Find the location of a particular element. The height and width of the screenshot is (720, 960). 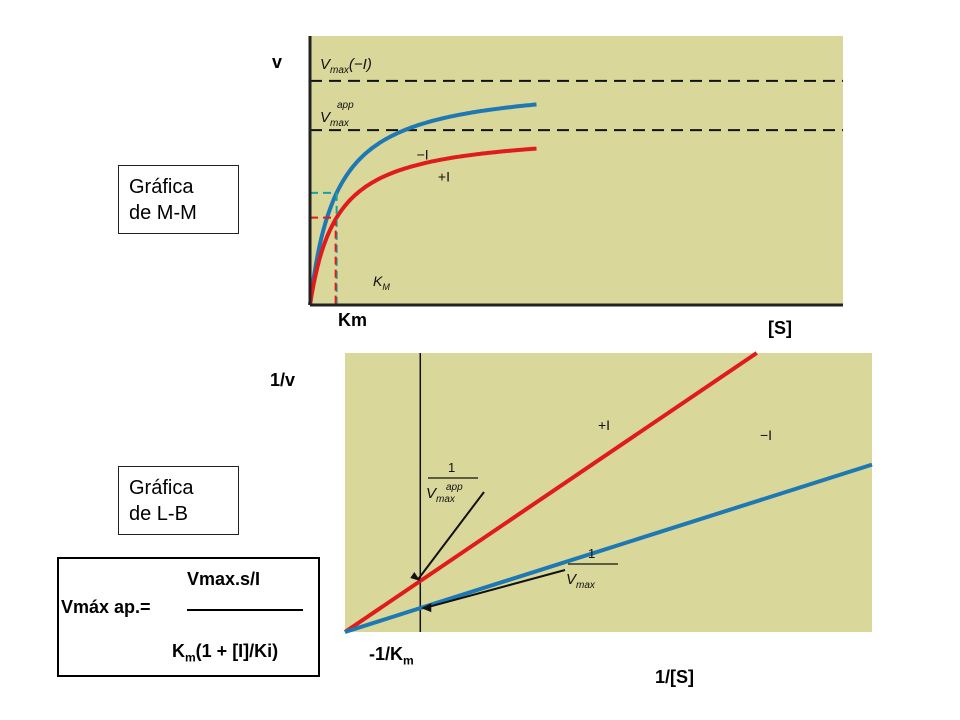

lb-series-label-with-inhibitor: +I is located at coordinates (604, 425).